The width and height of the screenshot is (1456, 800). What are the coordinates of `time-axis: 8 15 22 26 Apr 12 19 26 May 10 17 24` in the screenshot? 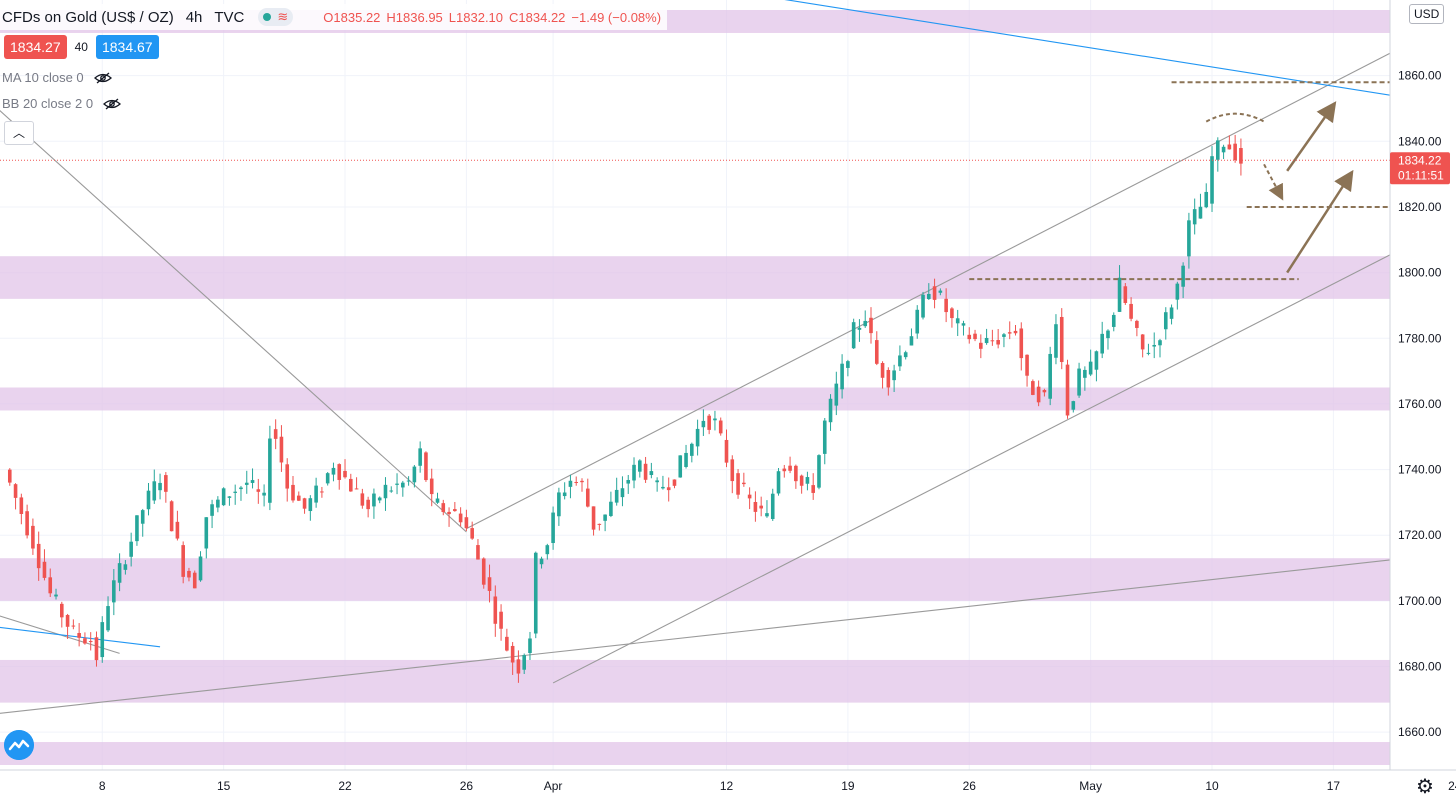 It's located at (728, 784).